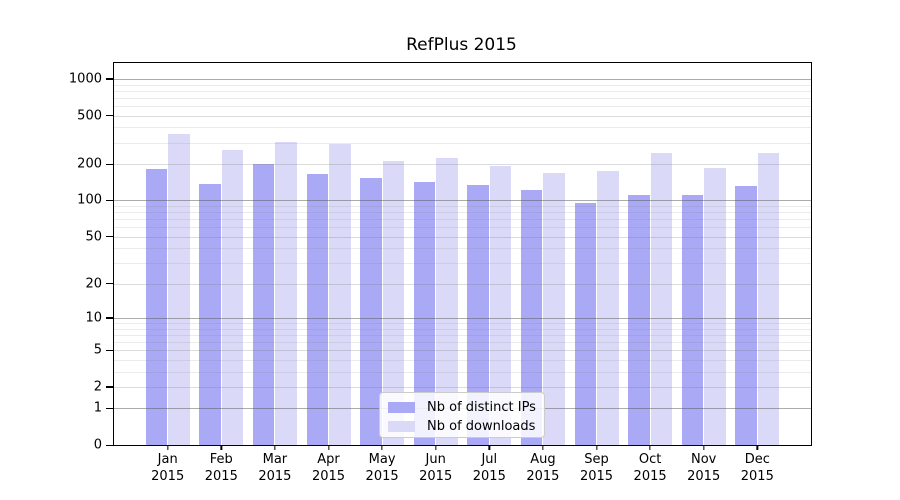 This screenshot has height=500, width=900. Describe the element at coordinates (692, 319) in the screenshot. I see `bar-distinct-ips-nov` at that location.